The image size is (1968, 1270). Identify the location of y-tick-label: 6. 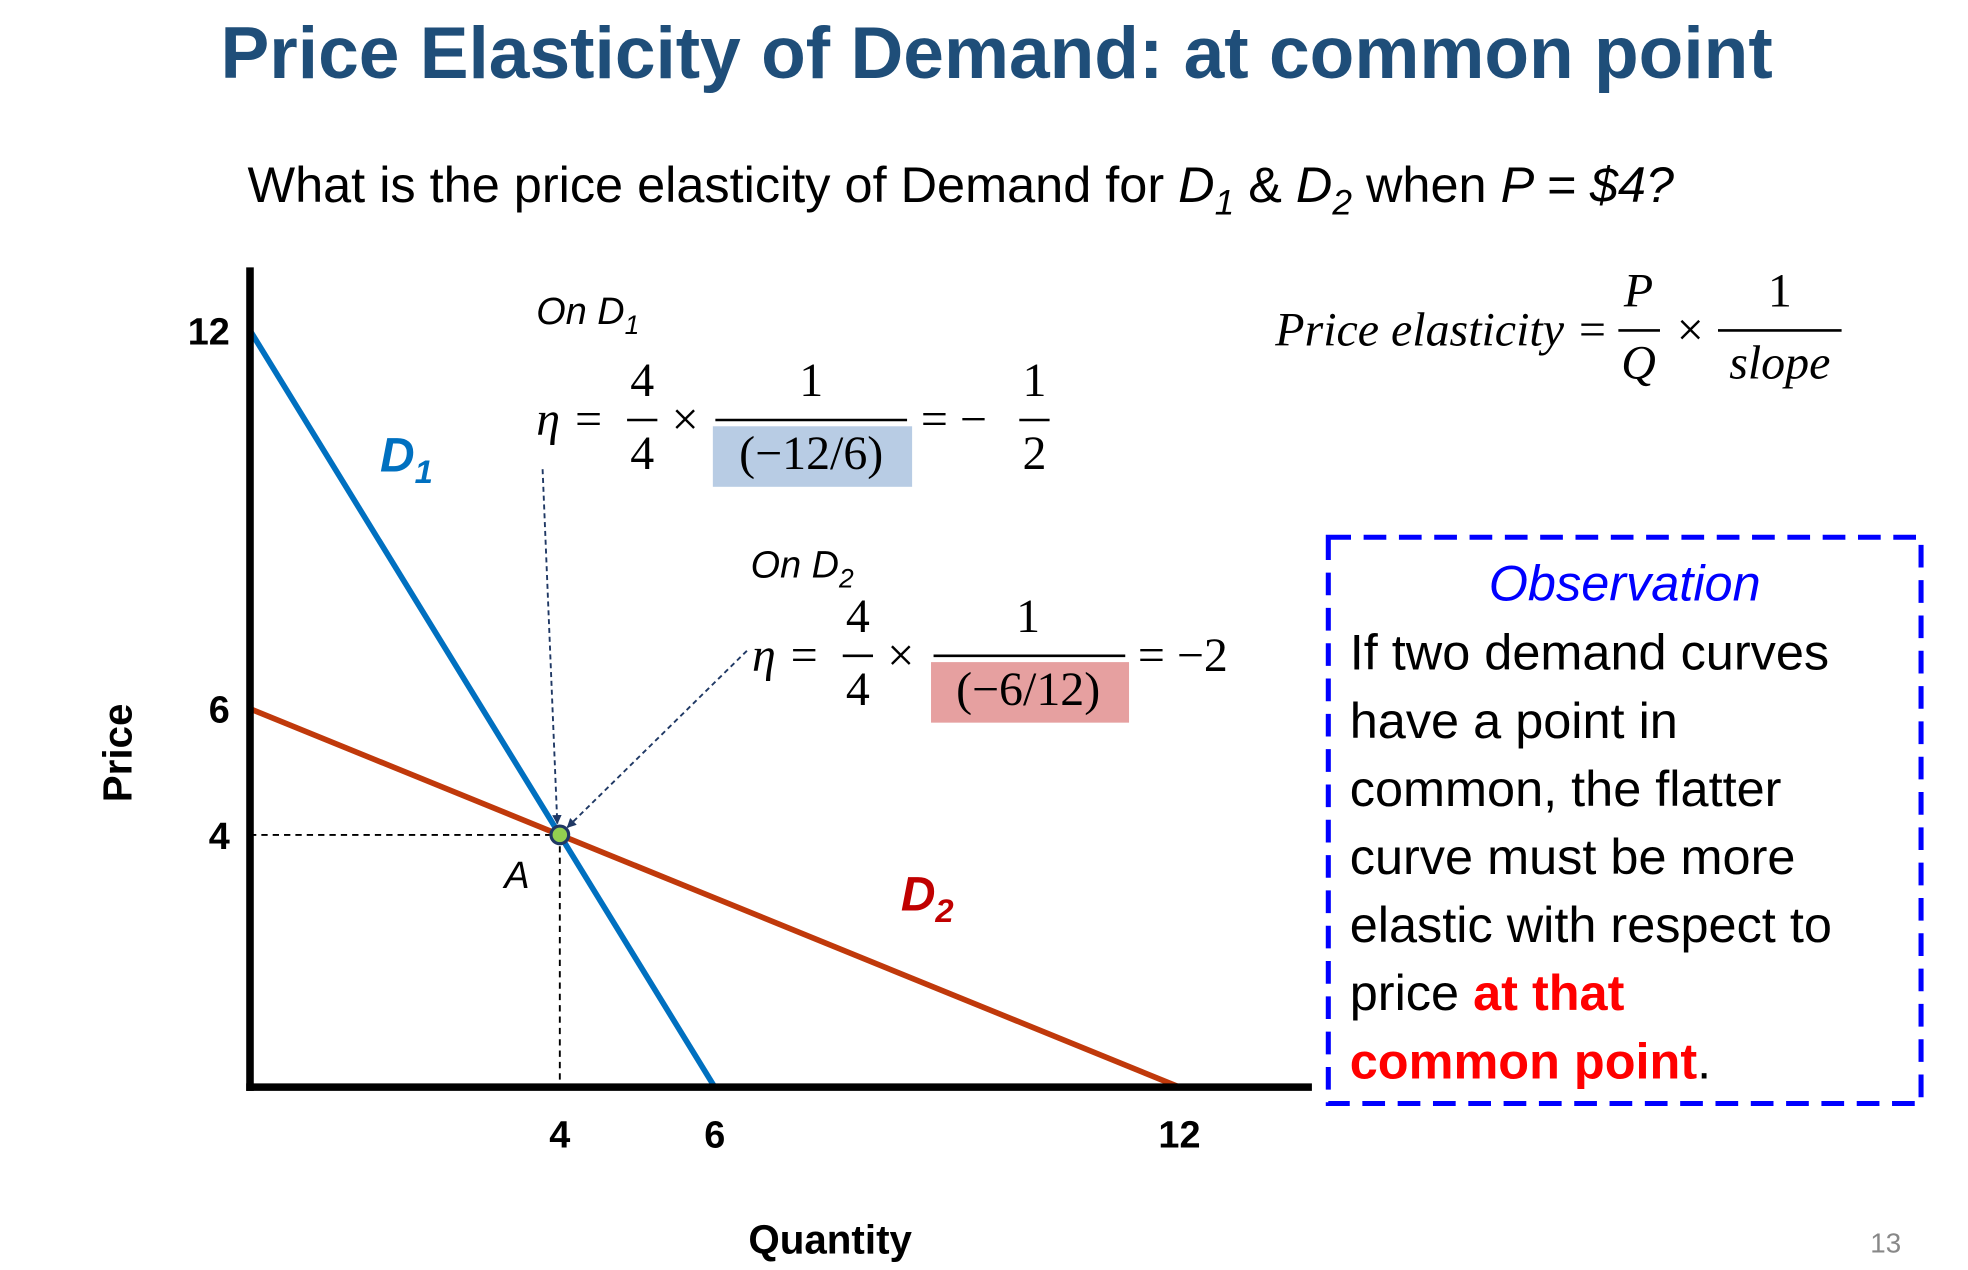
(219, 711).